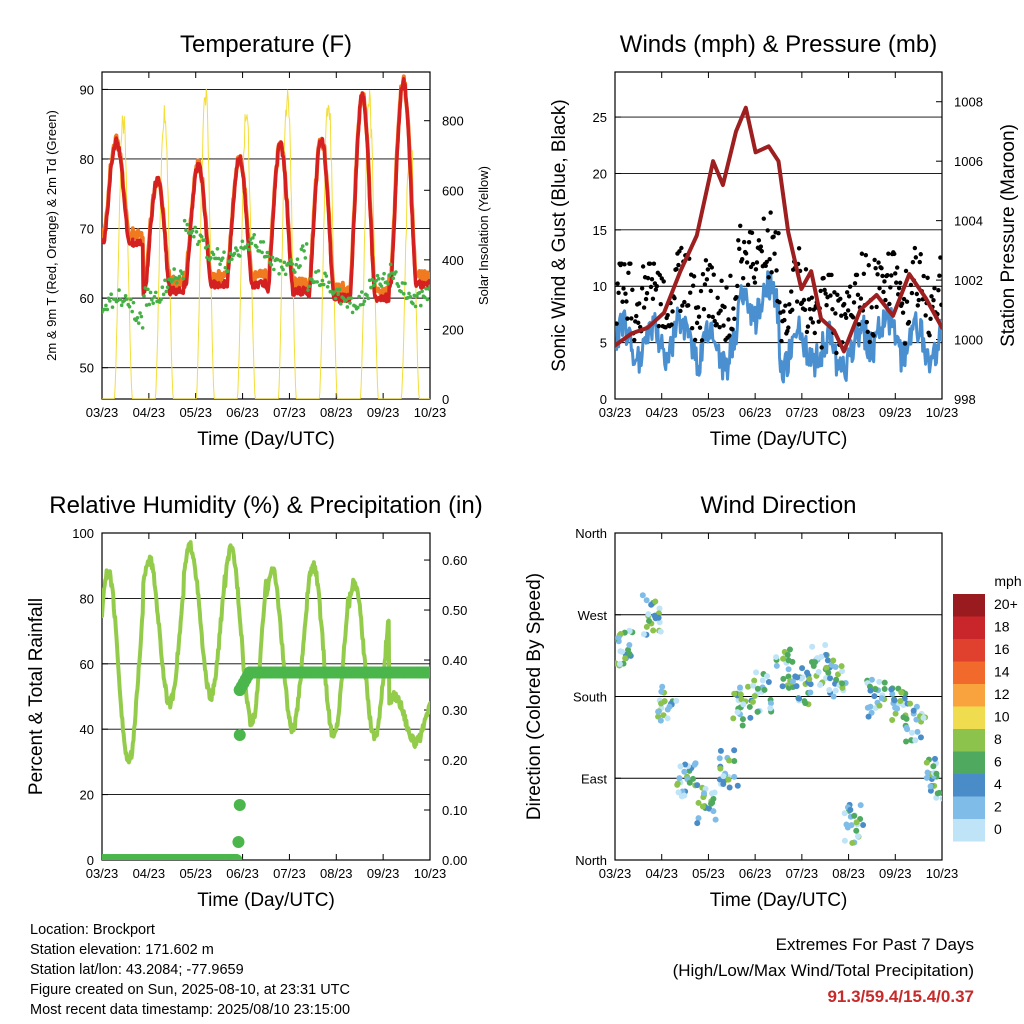  I want to click on winds-y-tick-label: 0, so click(603, 399).